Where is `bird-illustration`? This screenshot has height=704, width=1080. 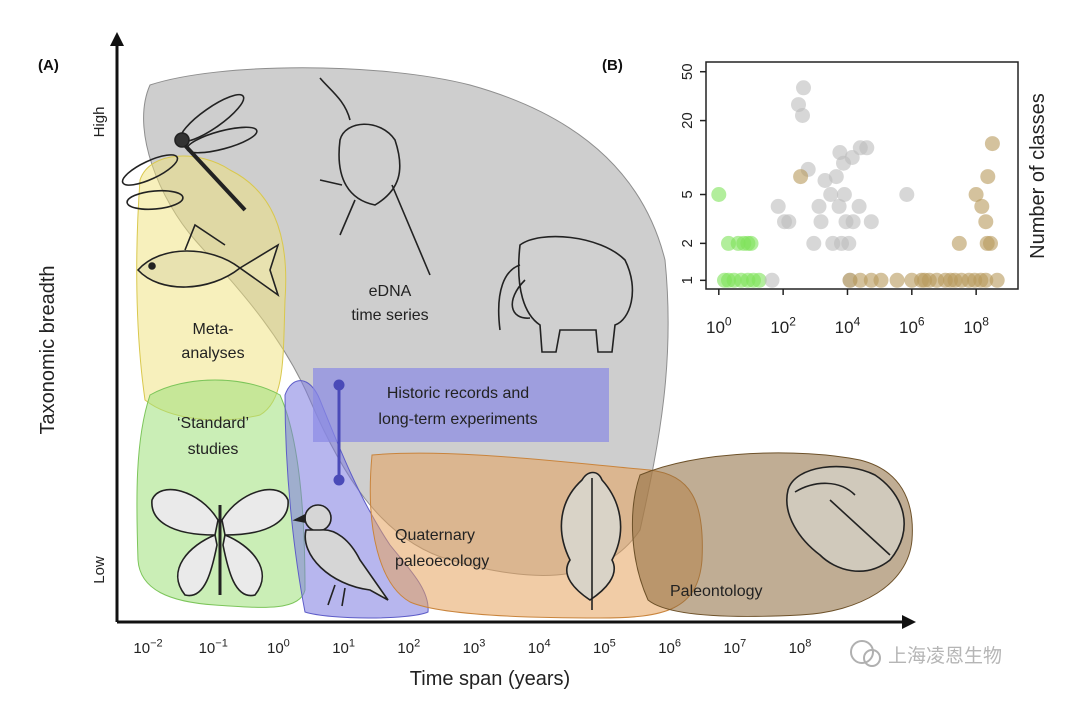 bird-illustration is located at coordinates (340, 555).